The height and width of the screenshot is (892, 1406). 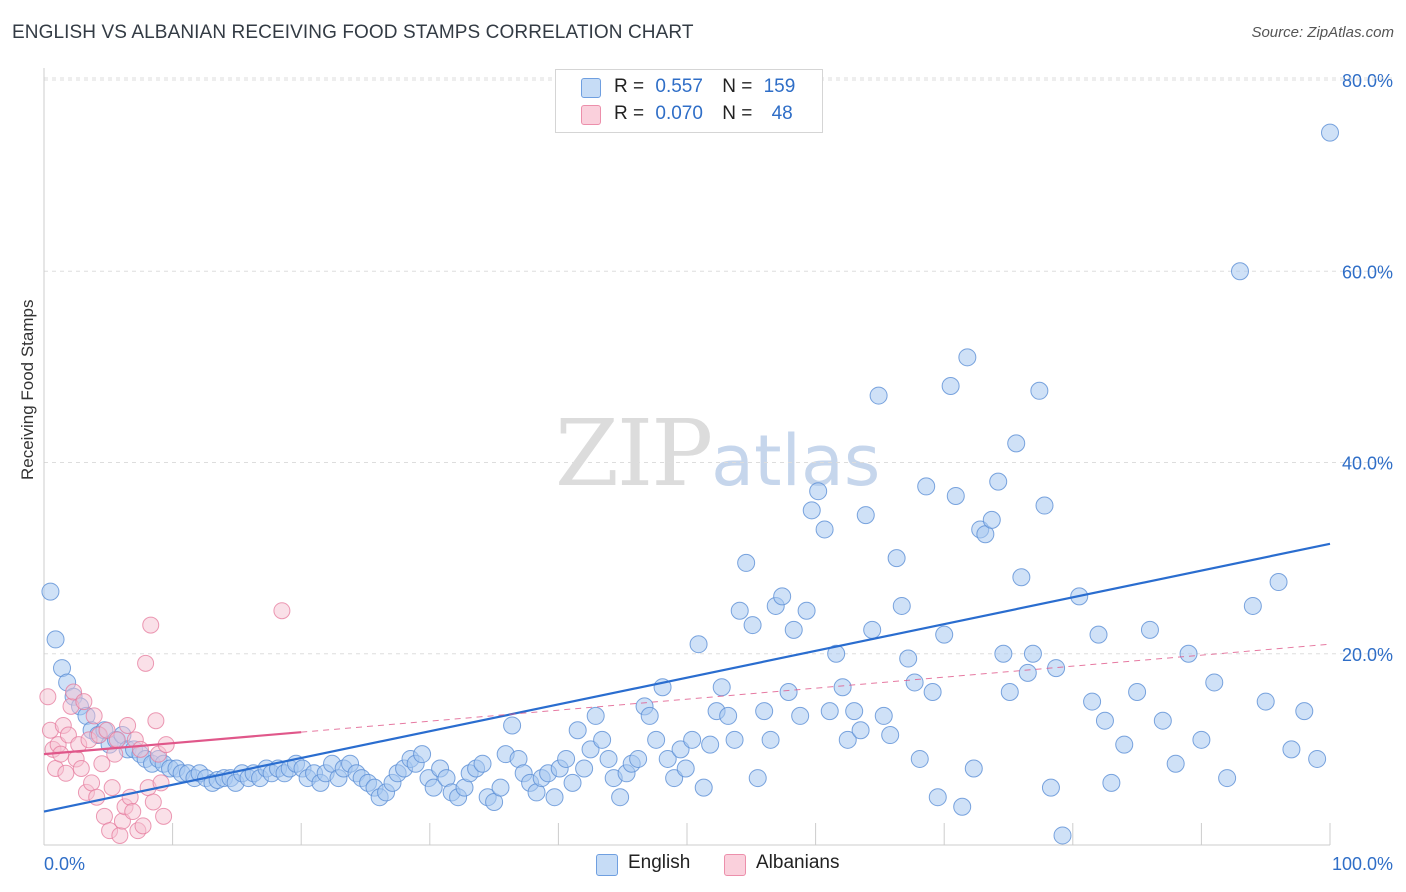 I want to click on legend-n-value: 159, so click(x=779, y=86).